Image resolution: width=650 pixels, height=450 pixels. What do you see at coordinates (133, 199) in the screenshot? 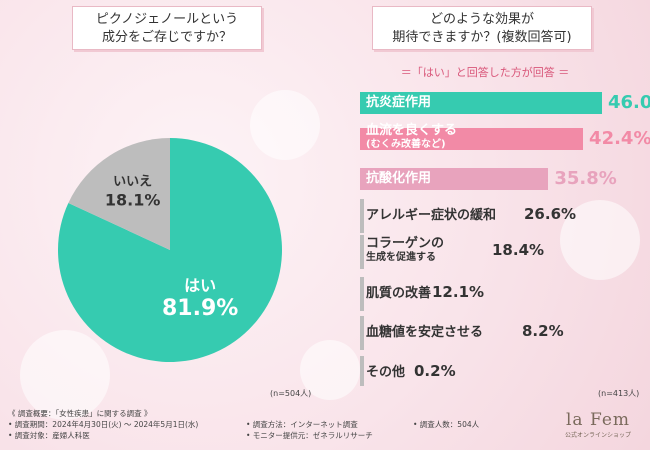
I see `pie-value-label: 18.1%` at bounding box center [133, 199].